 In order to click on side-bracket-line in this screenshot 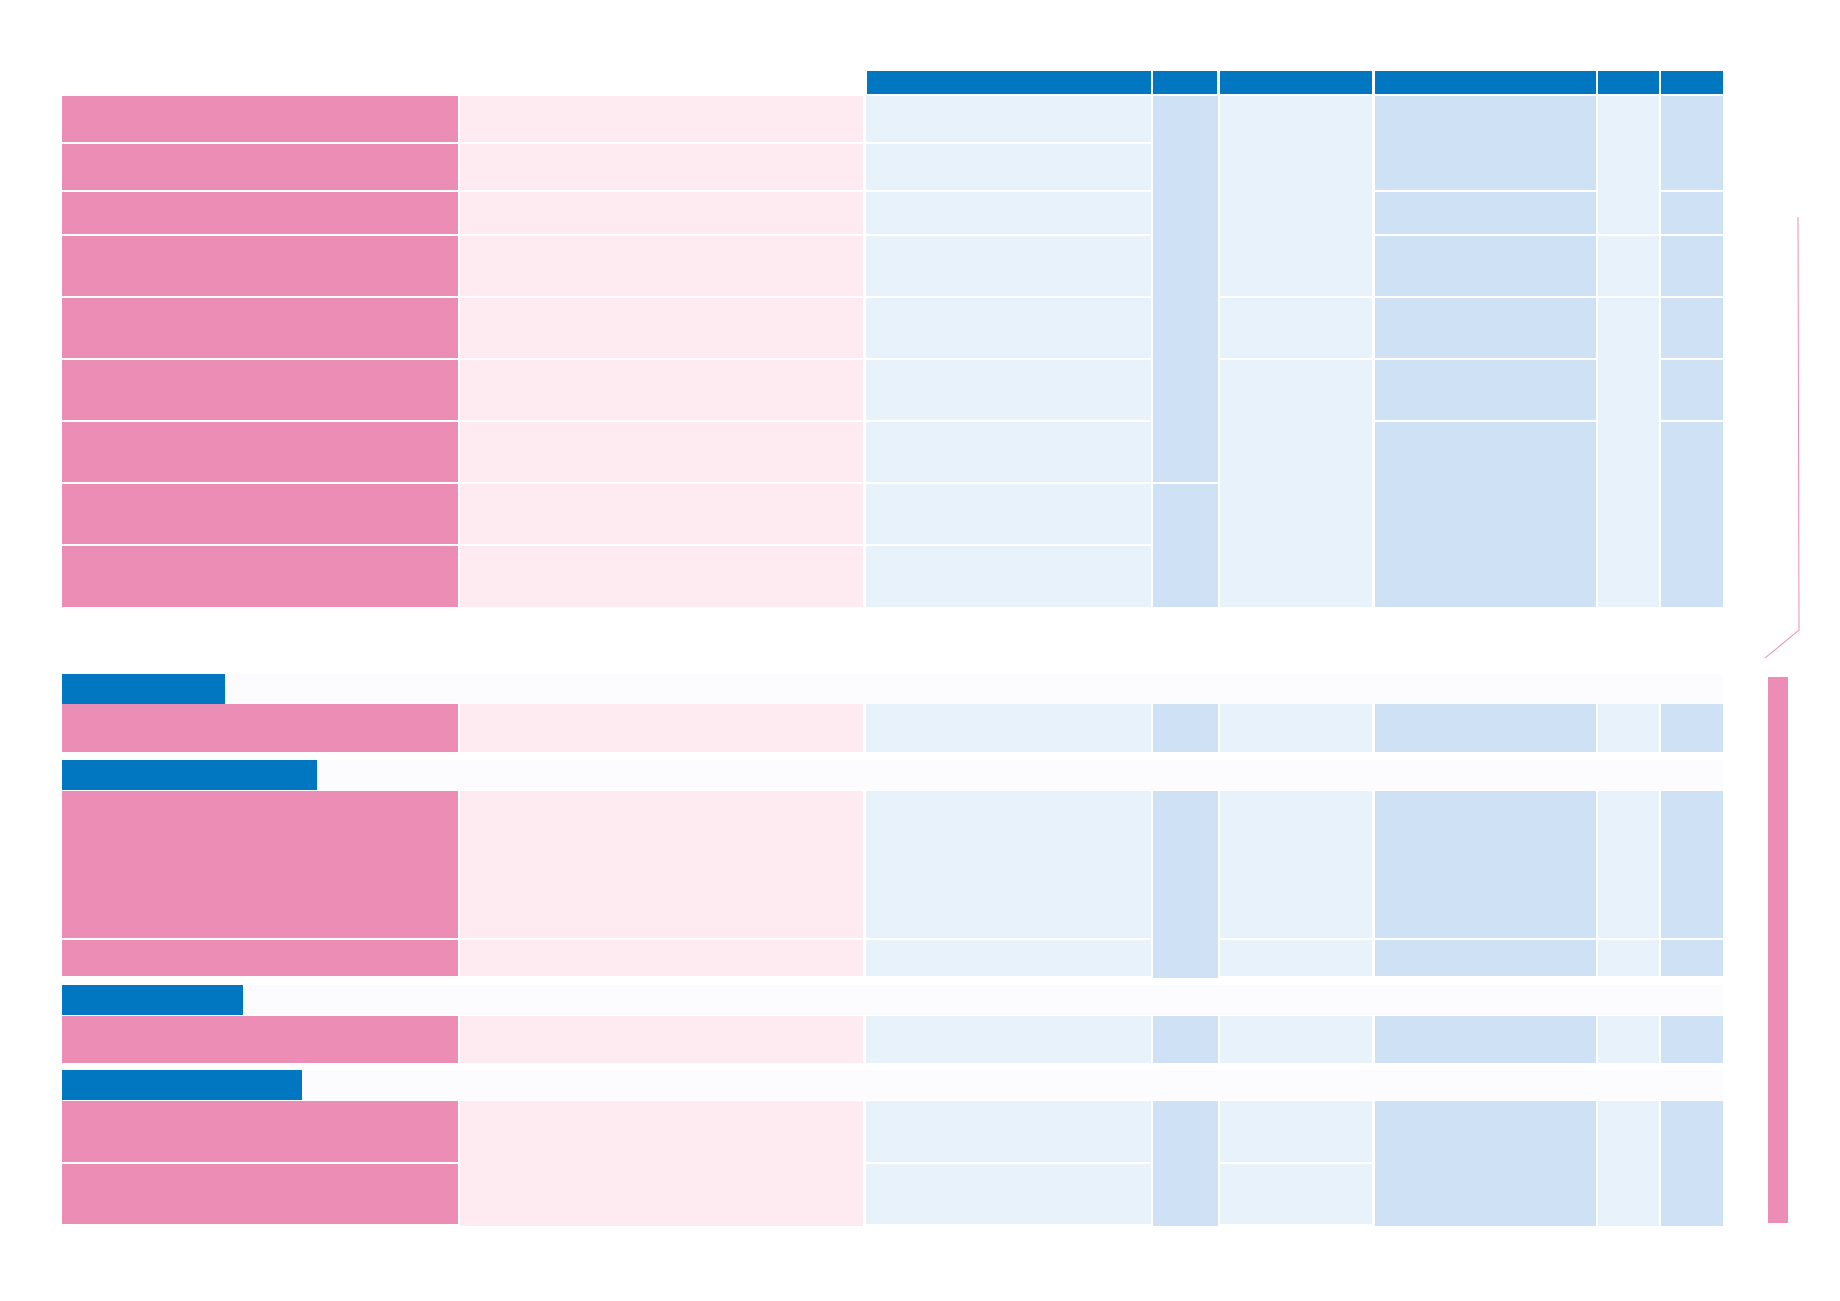, I will do `click(1782, 437)`.